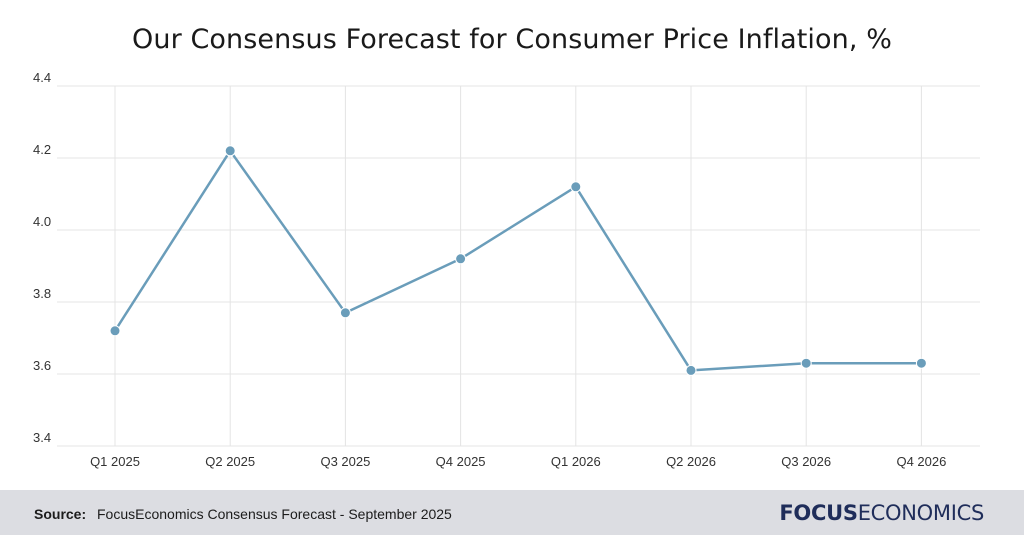 This screenshot has width=1024, height=535. What do you see at coordinates (818, 513) in the screenshot?
I see `logo-bold-text: FOCUS` at bounding box center [818, 513].